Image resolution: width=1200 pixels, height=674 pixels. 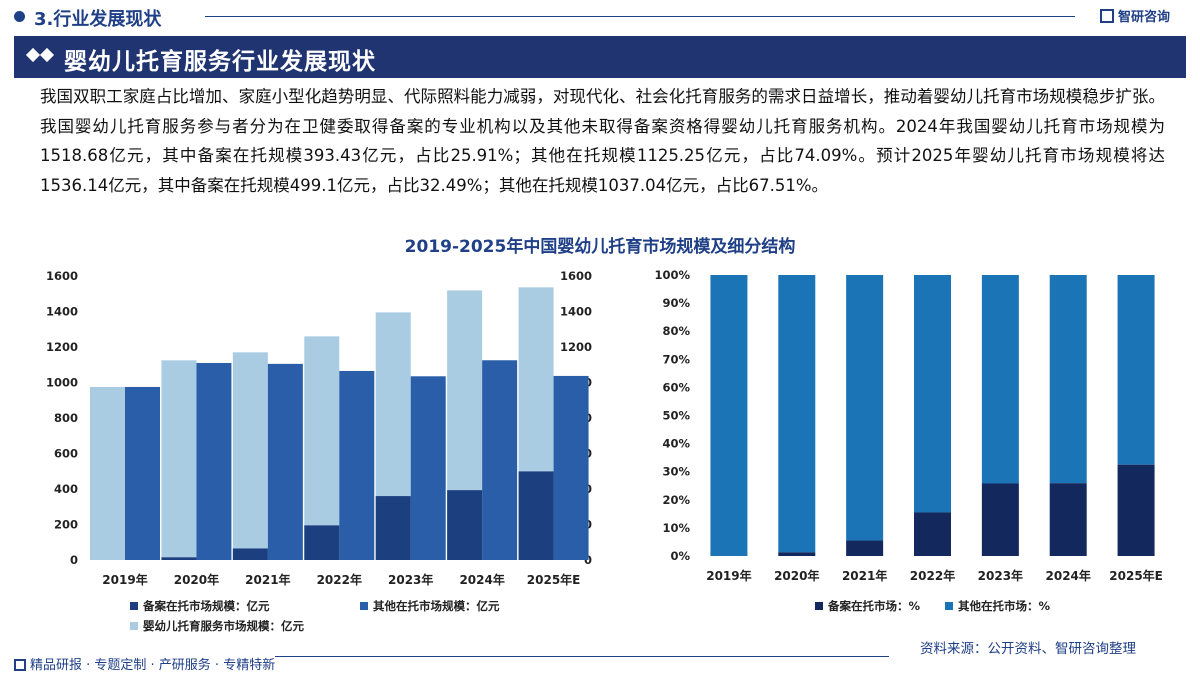 I want to click on legend-item-filed-pct: 备案在托市场：%, so click(x=867, y=606).